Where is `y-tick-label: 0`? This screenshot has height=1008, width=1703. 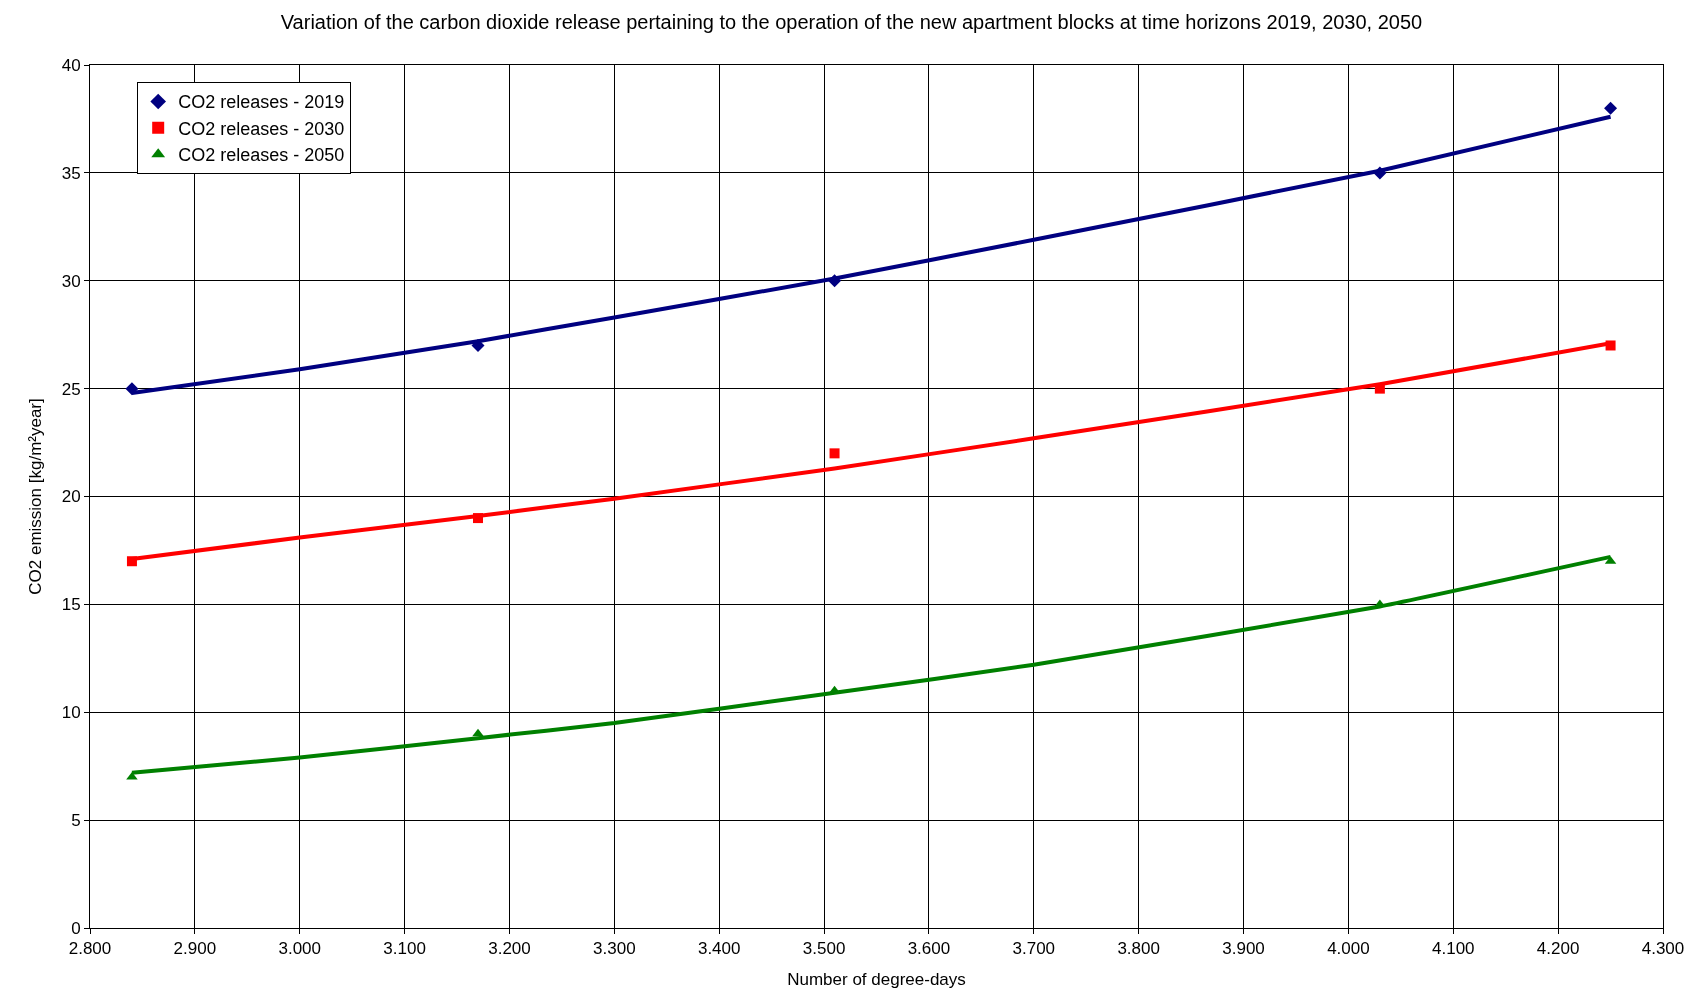 y-tick-label: 0 is located at coordinates (76, 928).